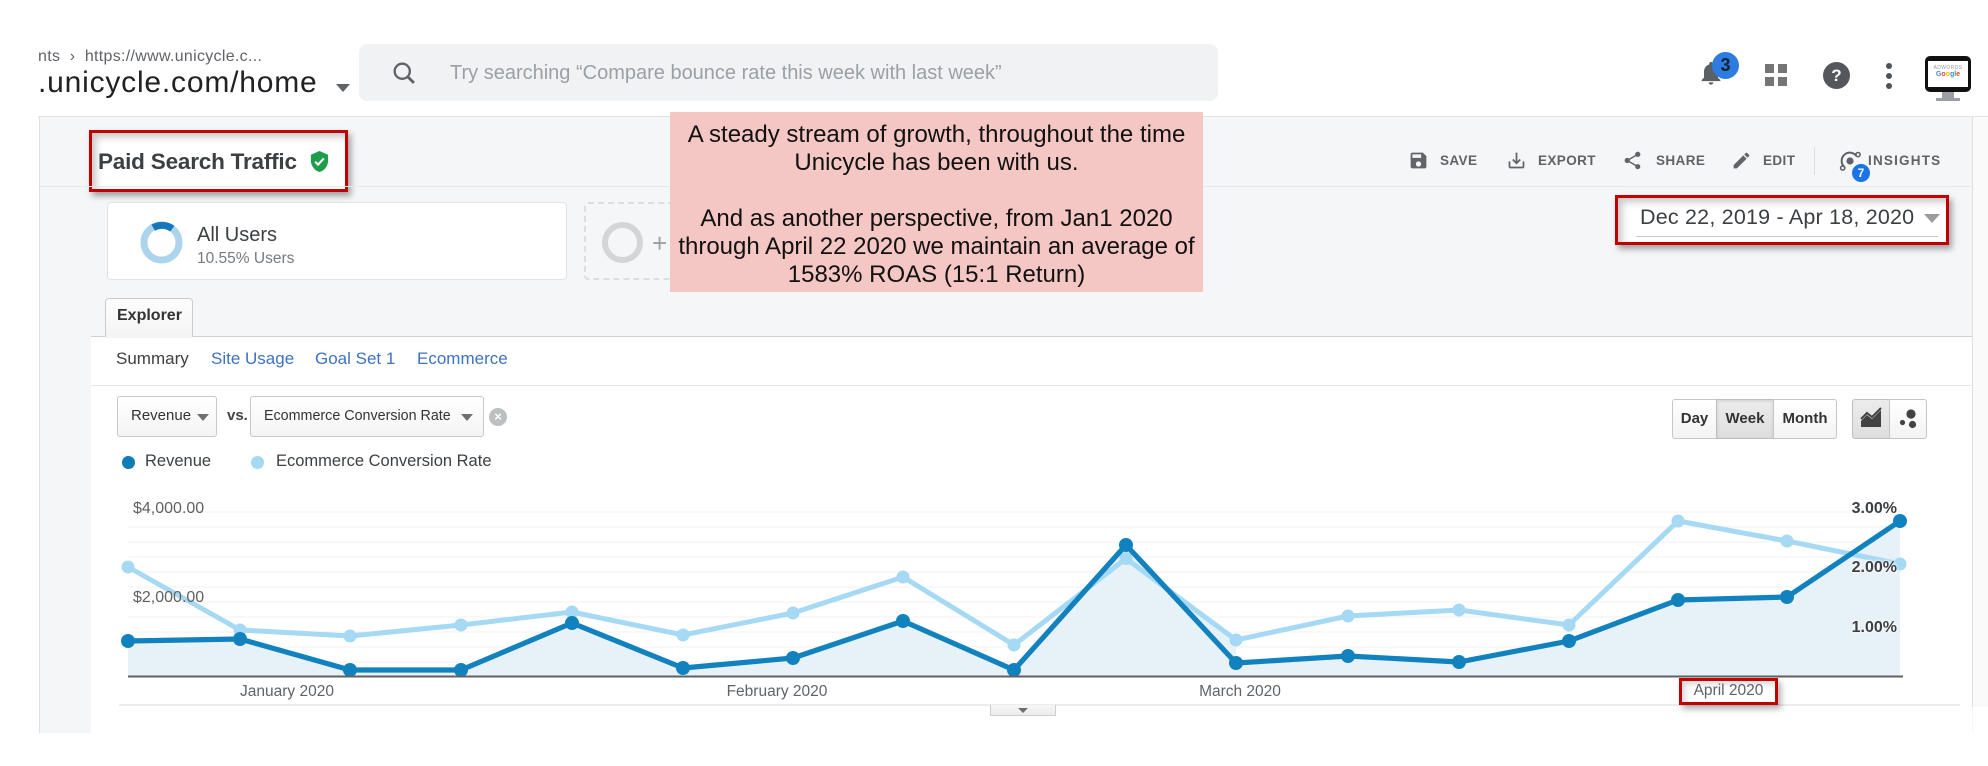 Image resolution: width=1988 pixels, height=766 pixels. What do you see at coordinates (168, 597) in the screenshot?
I see `svg-text: $2,000.00` at bounding box center [168, 597].